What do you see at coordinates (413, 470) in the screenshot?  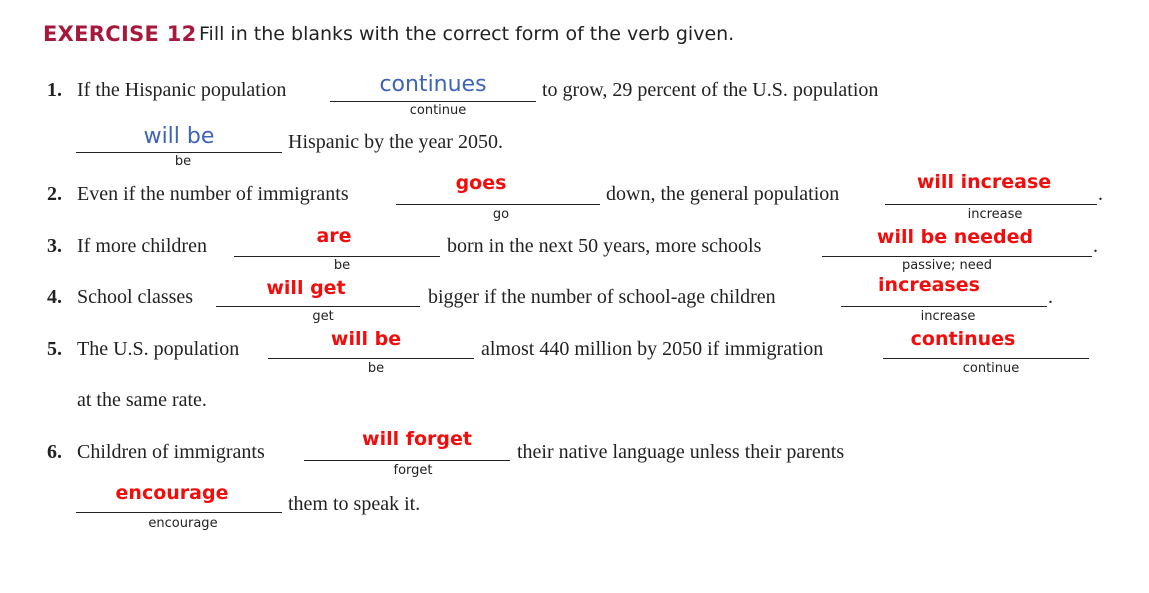 I see `verb-hint: forget` at bounding box center [413, 470].